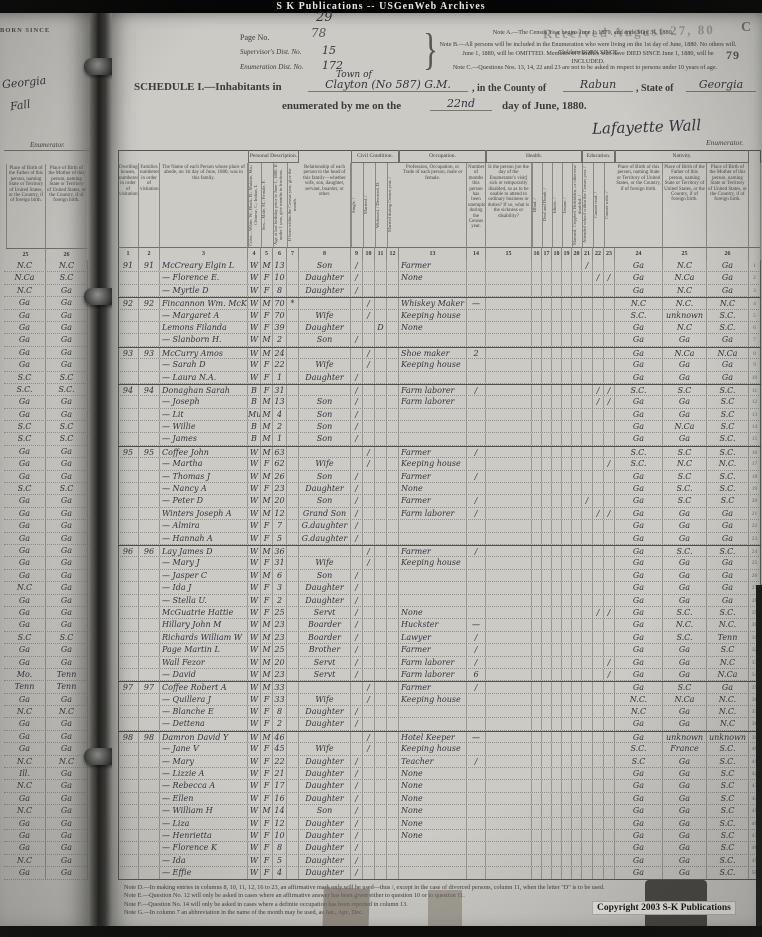 The image size is (762, 937). Describe the element at coordinates (609, 476) in the screenshot. I see `cell-cannot_write` at that location.